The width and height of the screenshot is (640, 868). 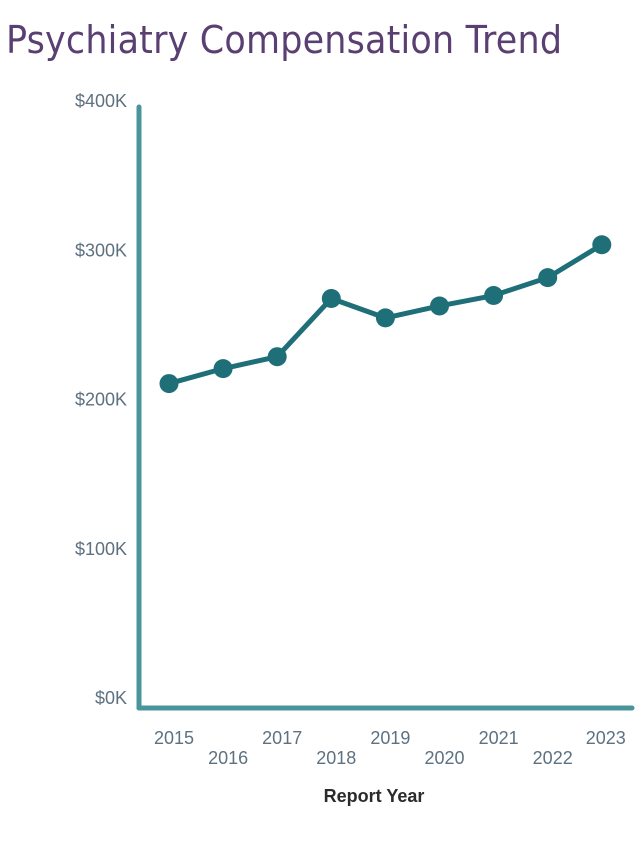 What do you see at coordinates (111, 698) in the screenshot?
I see `y-tick-label: $0K` at bounding box center [111, 698].